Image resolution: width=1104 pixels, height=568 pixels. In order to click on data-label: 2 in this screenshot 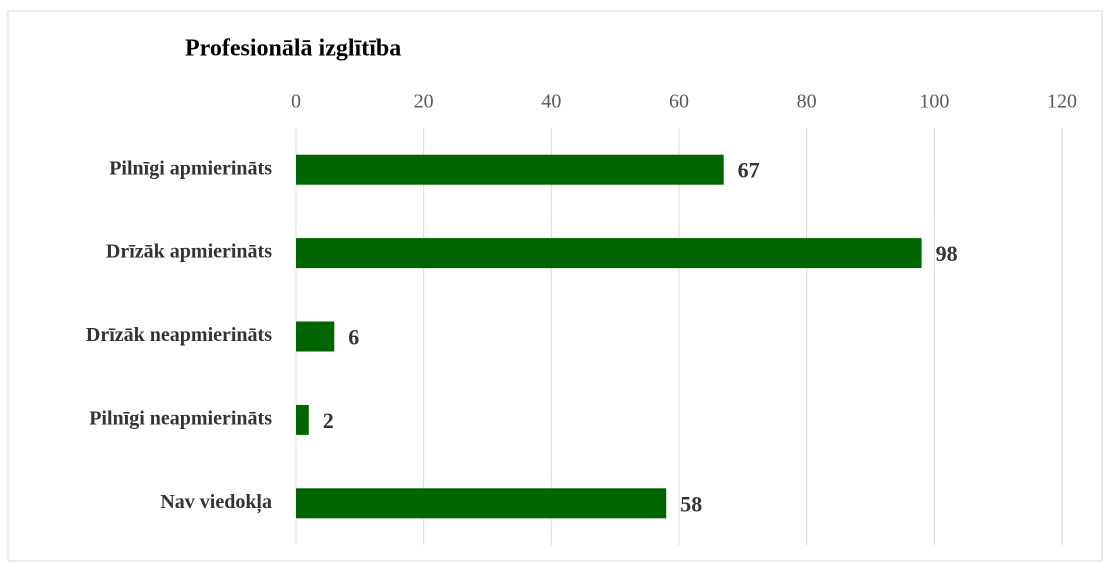, I will do `click(328, 420)`.